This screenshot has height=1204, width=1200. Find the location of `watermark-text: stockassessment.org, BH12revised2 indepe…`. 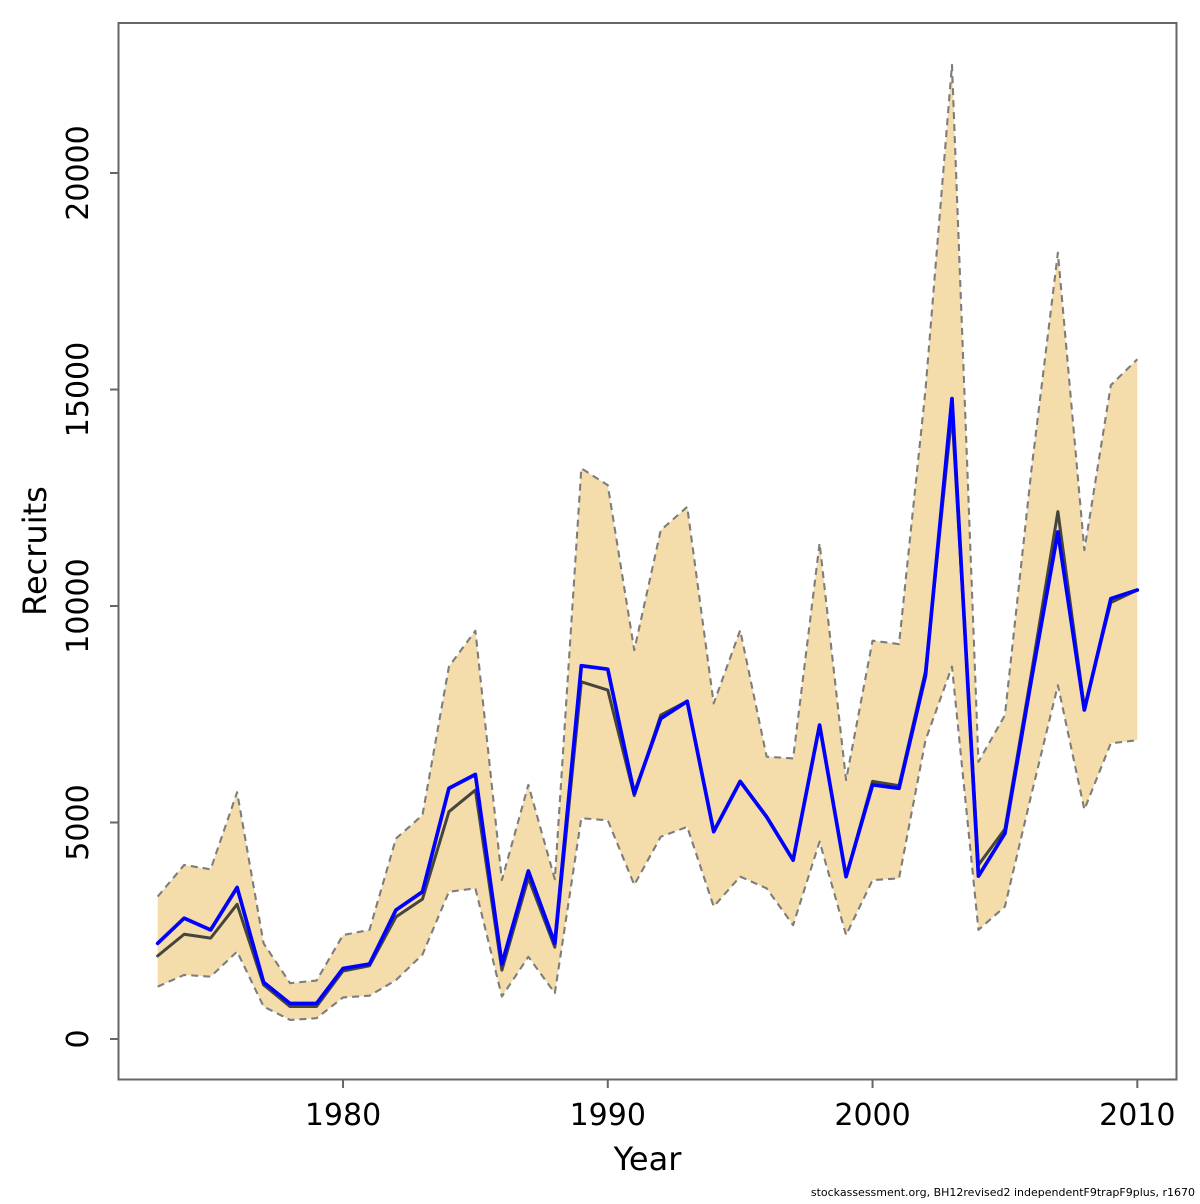

watermark-text: stockassessment.org, BH12revised2 indepe… is located at coordinates (1003, 1192).